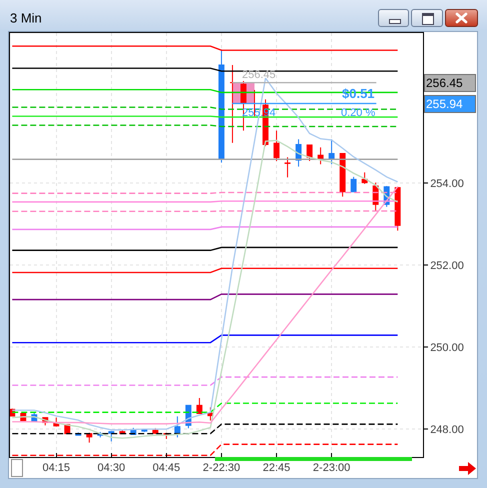  What do you see at coordinates (221, 468) in the screenshot?
I see `x-tick-label: 2-22:30` at bounding box center [221, 468].